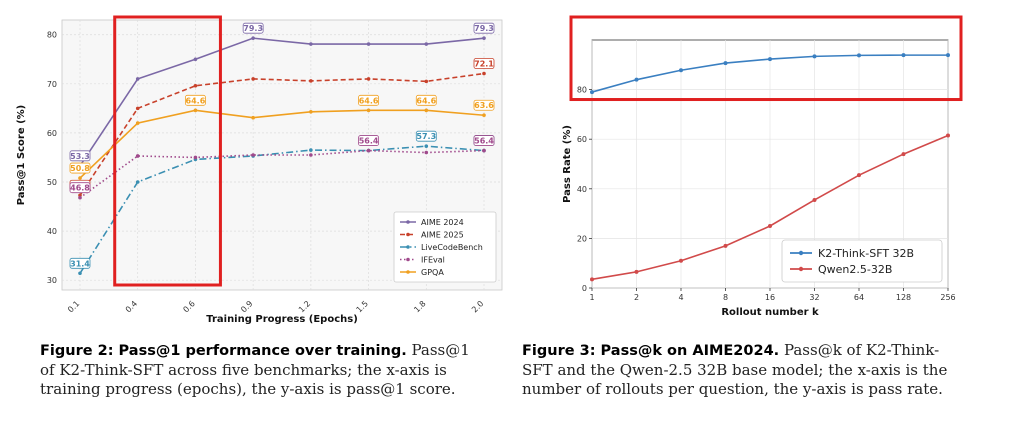  Describe the element at coordinates (567, 164) in the screenshot. I see `y-axis-label: Pass Rate (%)` at that location.